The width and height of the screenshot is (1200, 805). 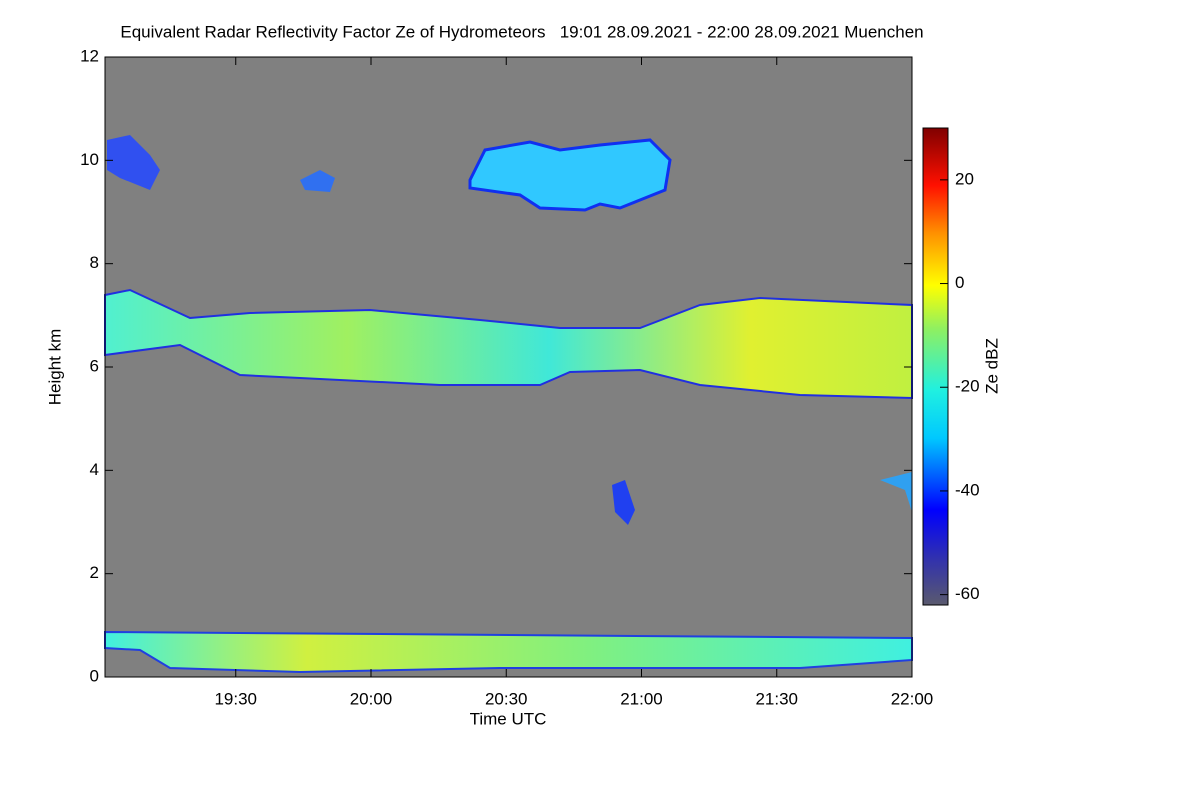 I want to click on colorbar-tick-label: -60, so click(x=967, y=593).